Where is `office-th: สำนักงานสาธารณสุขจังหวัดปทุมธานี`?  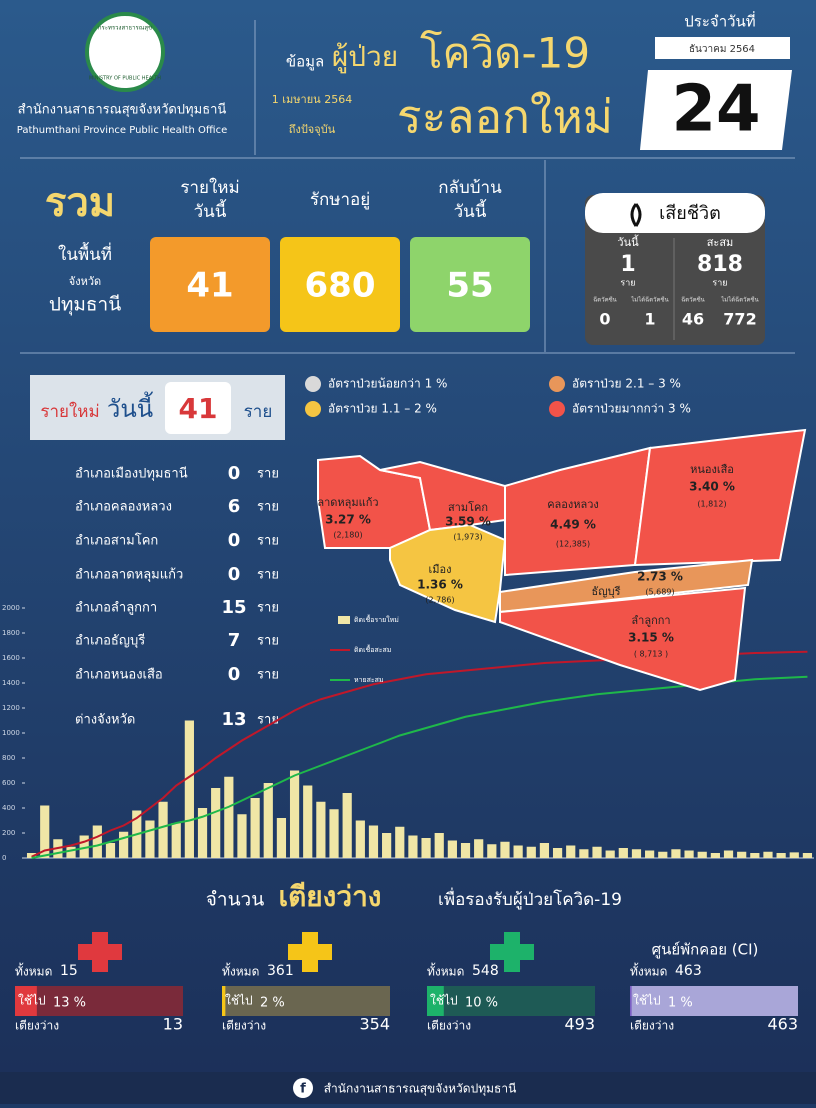 office-th: สำนักงานสาธารณสุขจังหวัดปทุมธานี is located at coordinates (122, 110).